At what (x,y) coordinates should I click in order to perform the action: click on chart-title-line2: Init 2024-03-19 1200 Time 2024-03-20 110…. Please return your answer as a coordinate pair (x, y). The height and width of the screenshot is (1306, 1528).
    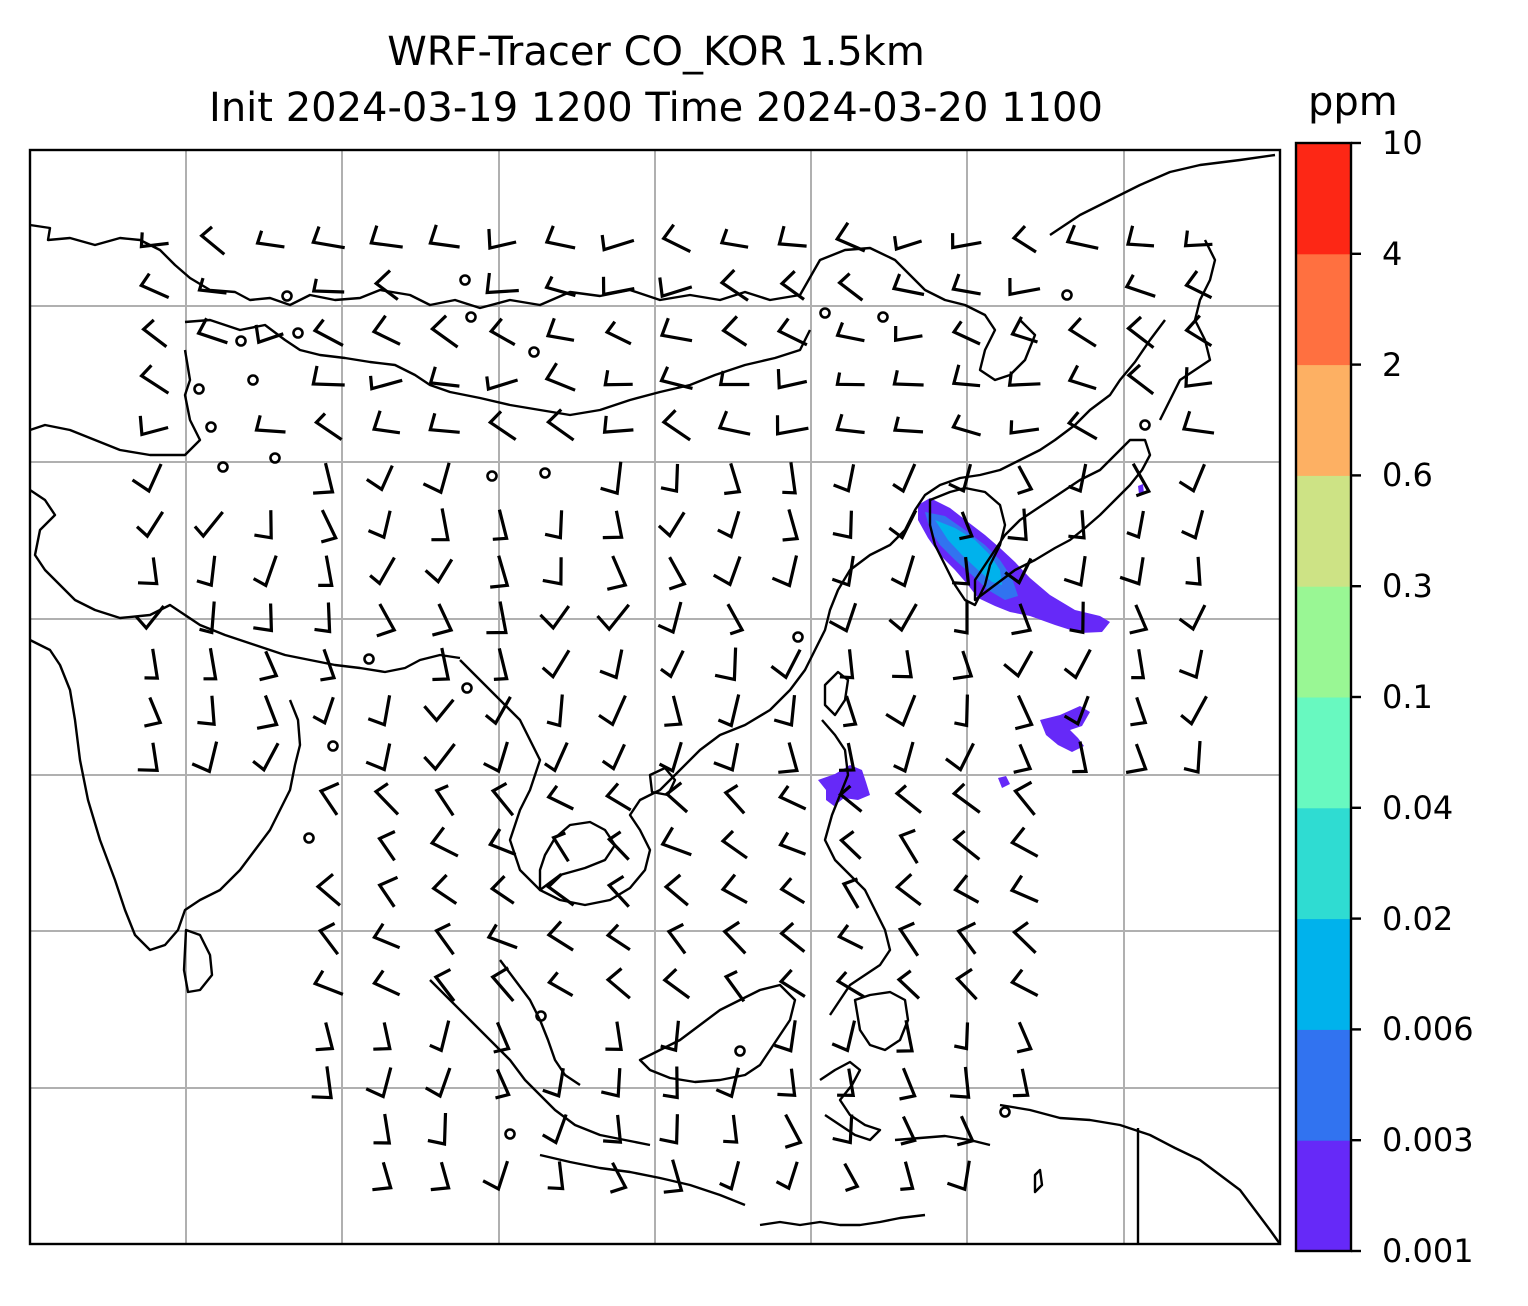
    Looking at the image, I should click on (656, 108).